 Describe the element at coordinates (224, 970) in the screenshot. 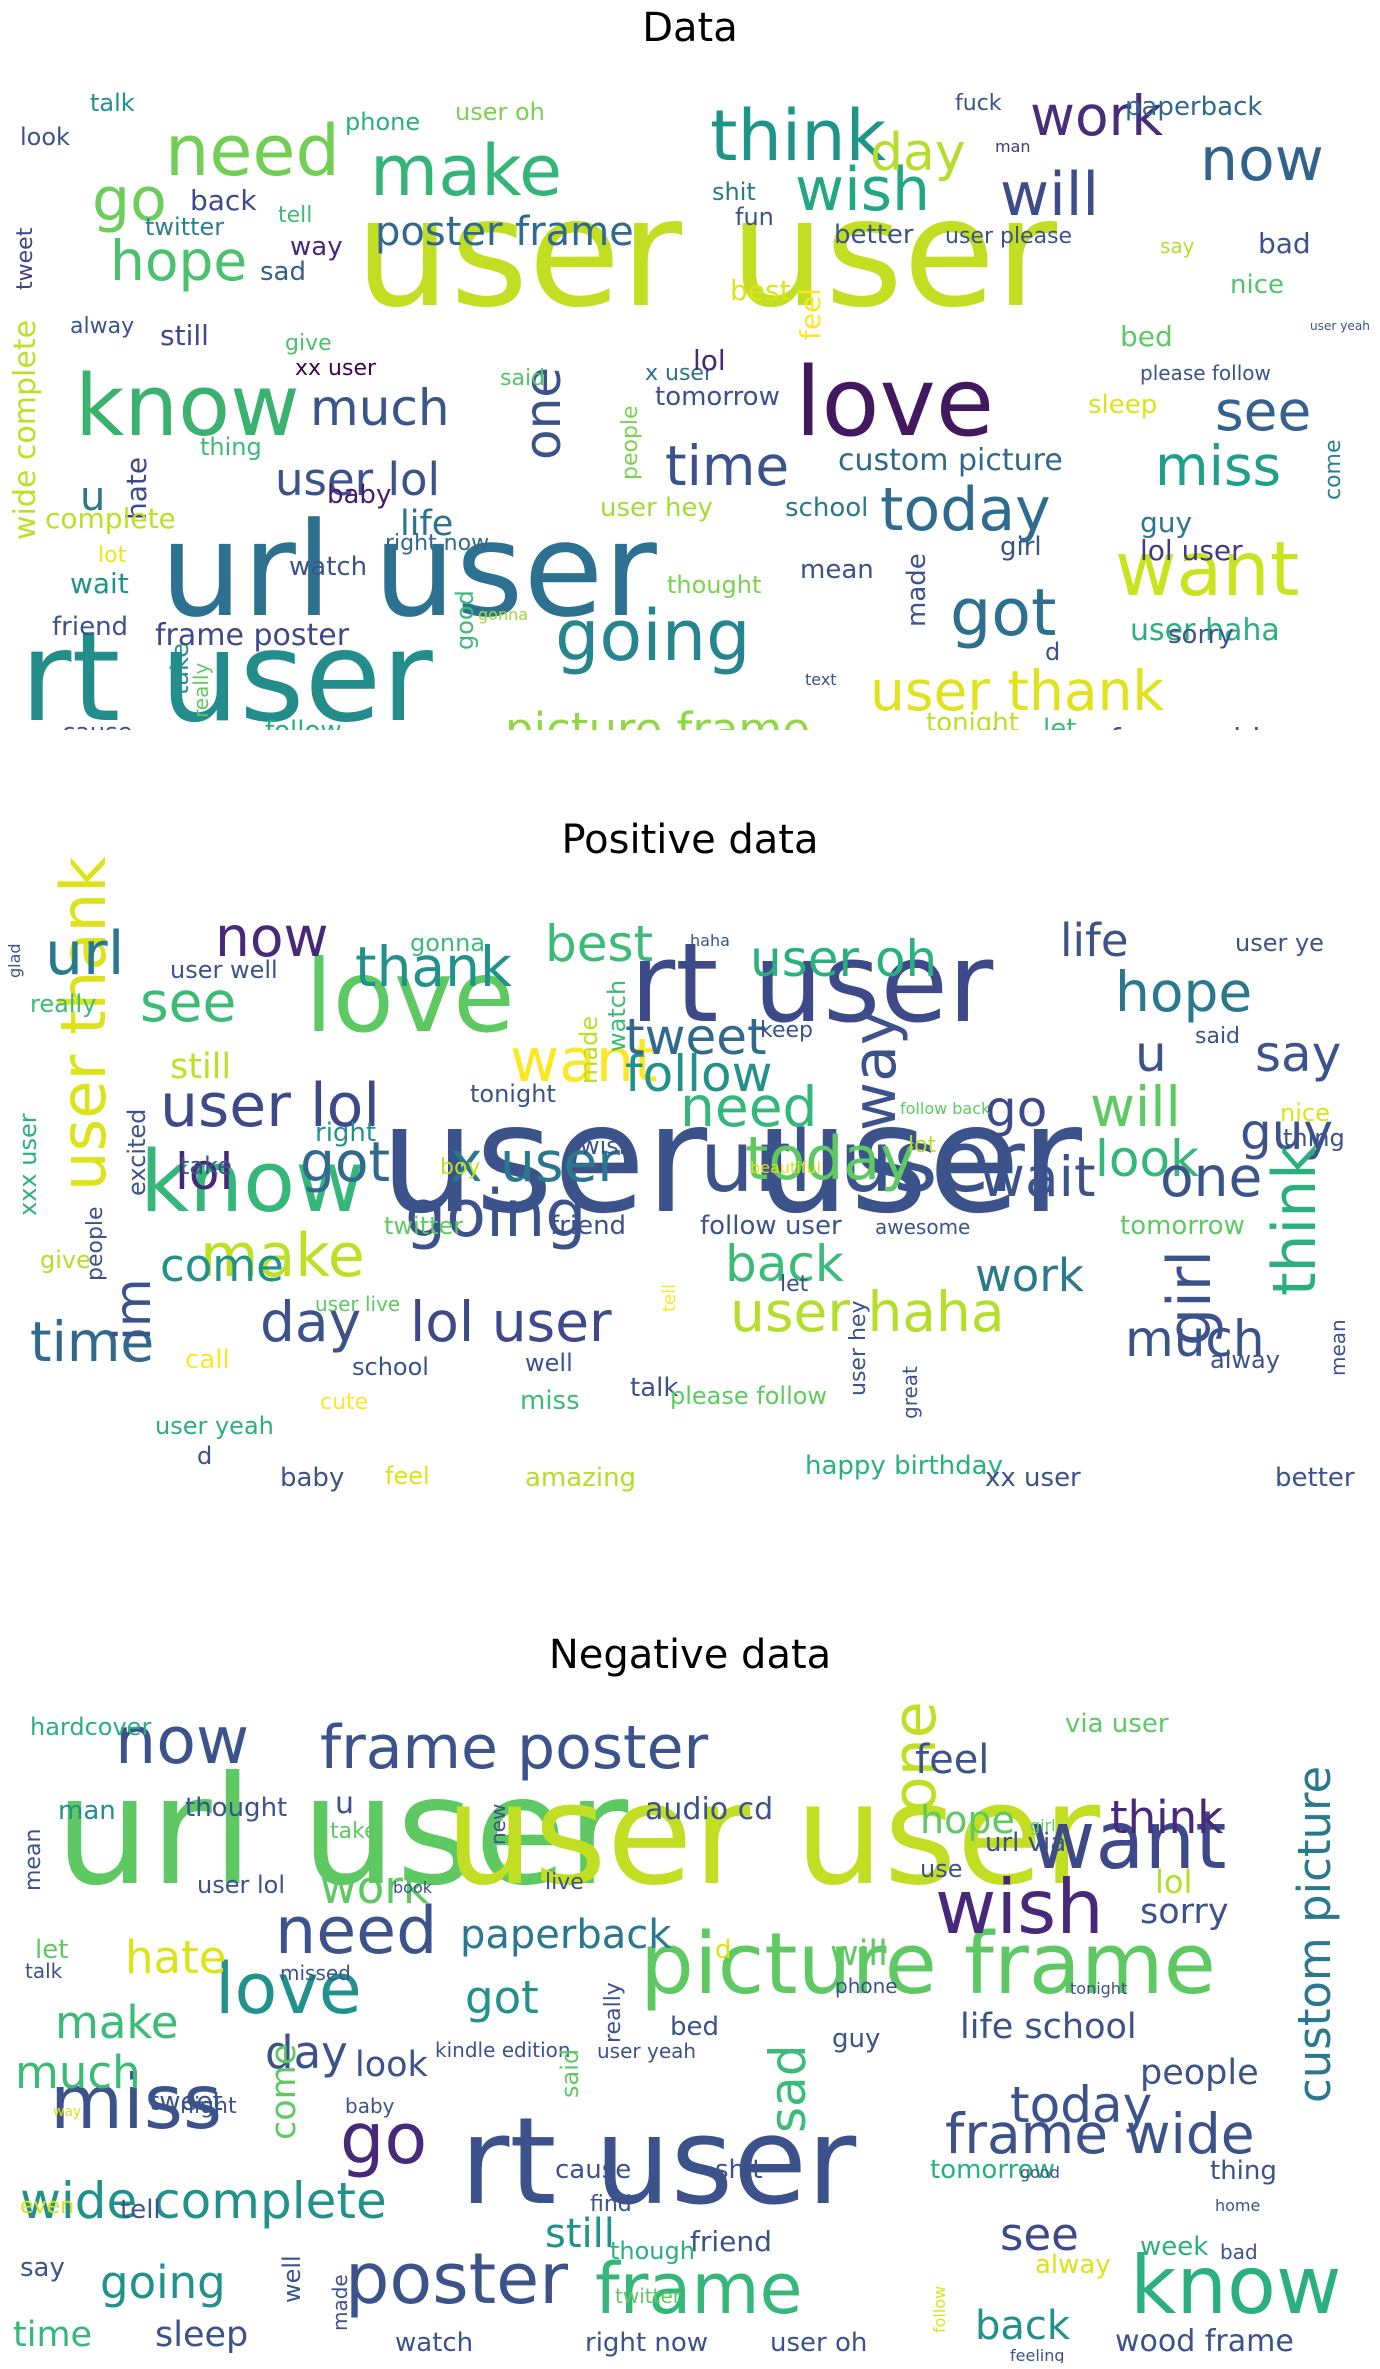

I see `word-cloud-word: user well` at that location.